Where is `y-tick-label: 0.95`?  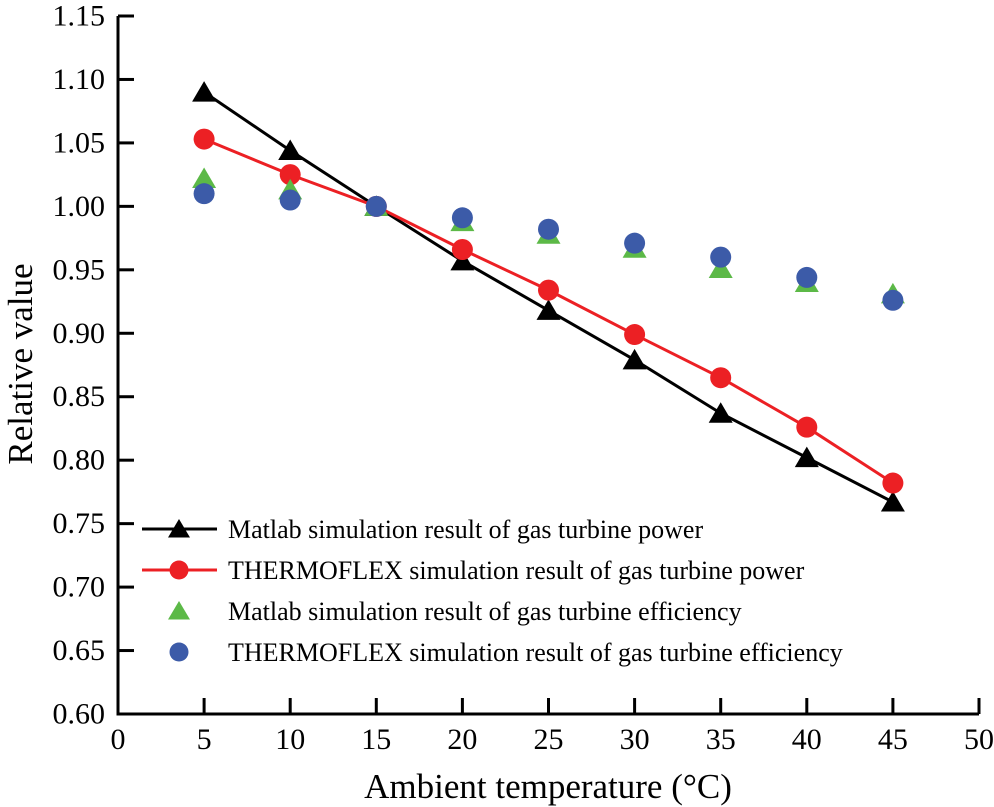 y-tick-label: 0.95 is located at coordinates (79, 269).